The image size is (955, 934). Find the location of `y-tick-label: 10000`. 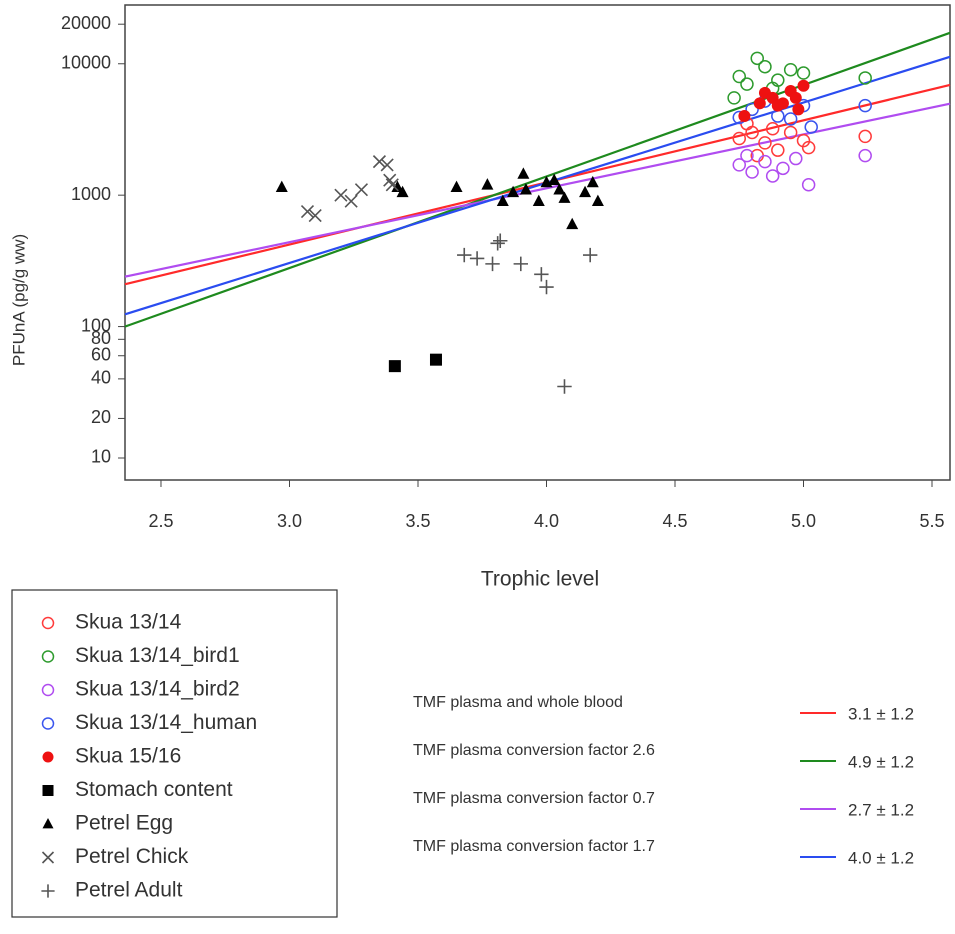

y-tick-label: 10000 is located at coordinates (86, 63).